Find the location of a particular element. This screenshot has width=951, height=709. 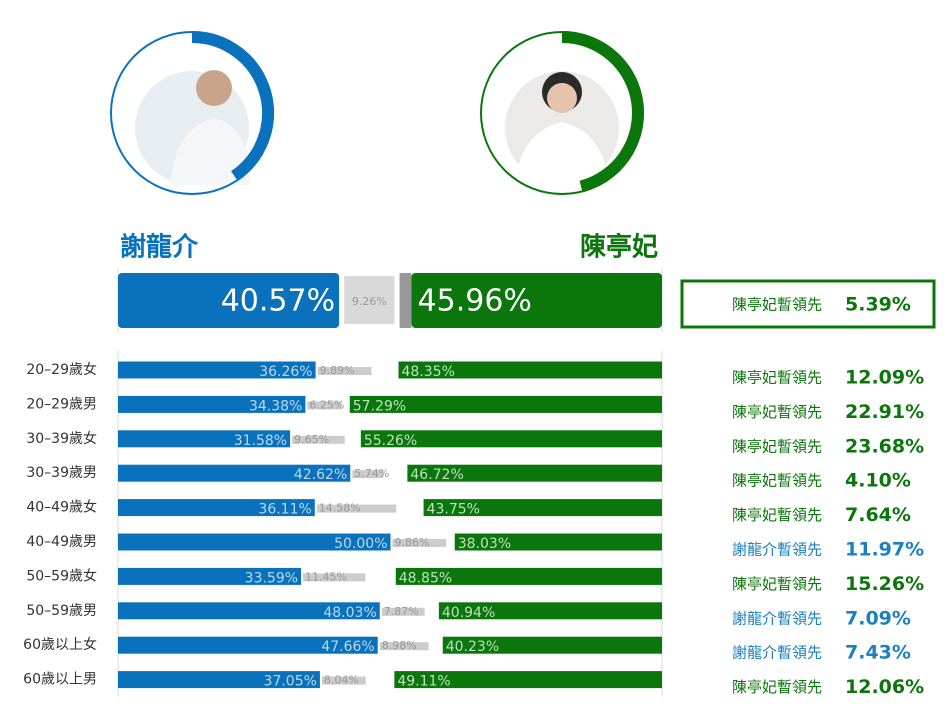

lead-value: 15.26% is located at coordinates (884, 584).